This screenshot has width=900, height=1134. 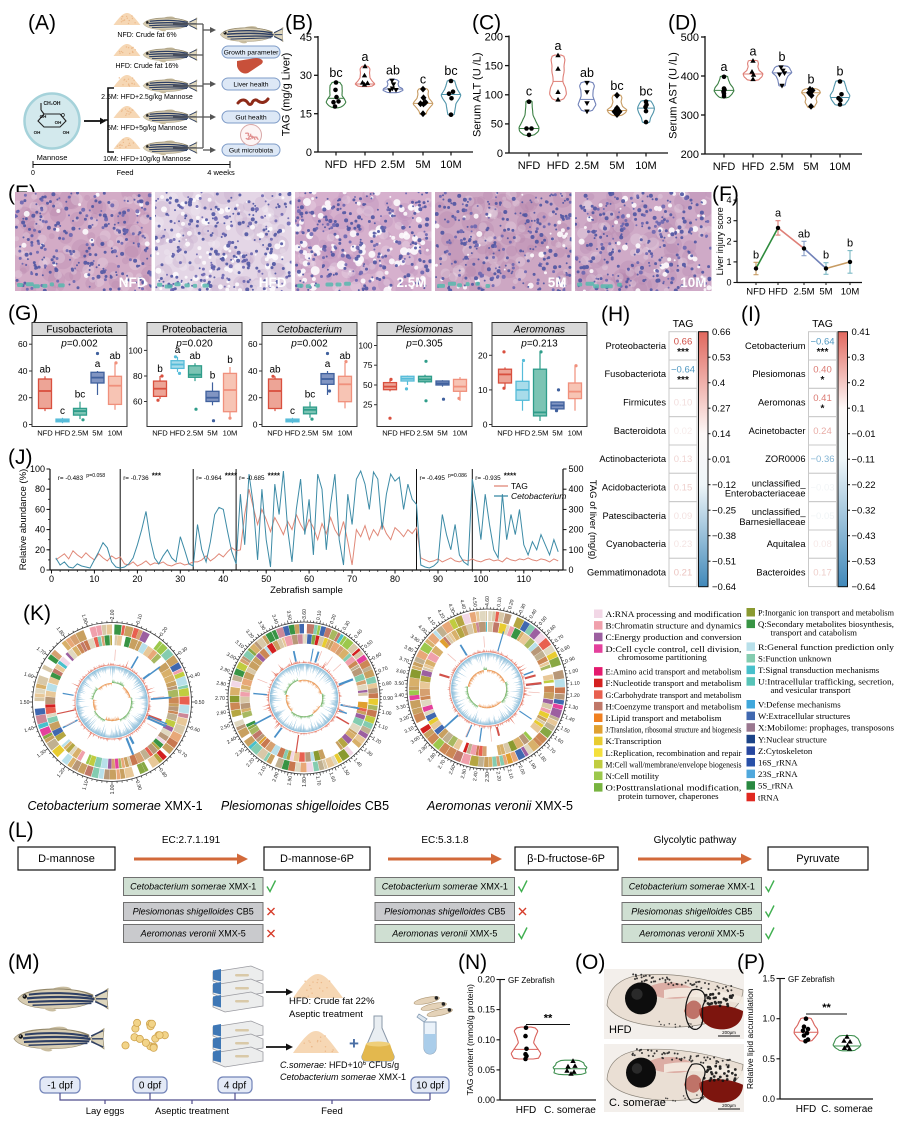 What do you see at coordinates (113, 789) in the screenshot?
I see `svg-text: 1.00` at bounding box center [113, 789].